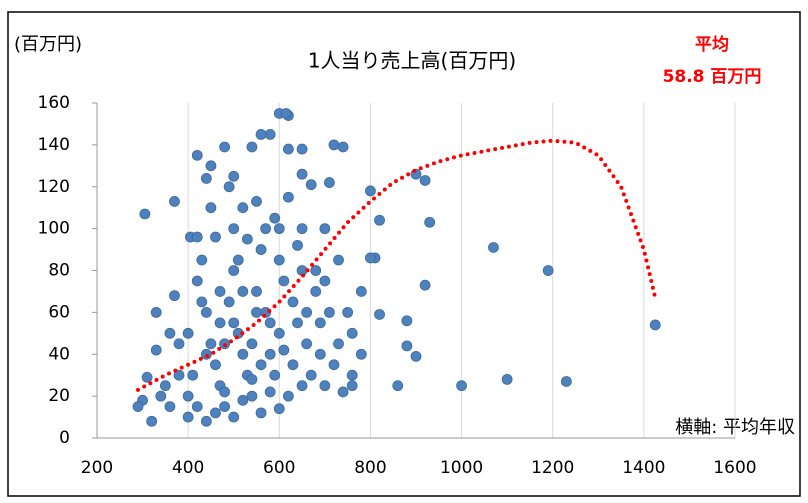  Describe the element at coordinates (643, 468) in the screenshot. I see `x-tick-label: 1400` at that location.